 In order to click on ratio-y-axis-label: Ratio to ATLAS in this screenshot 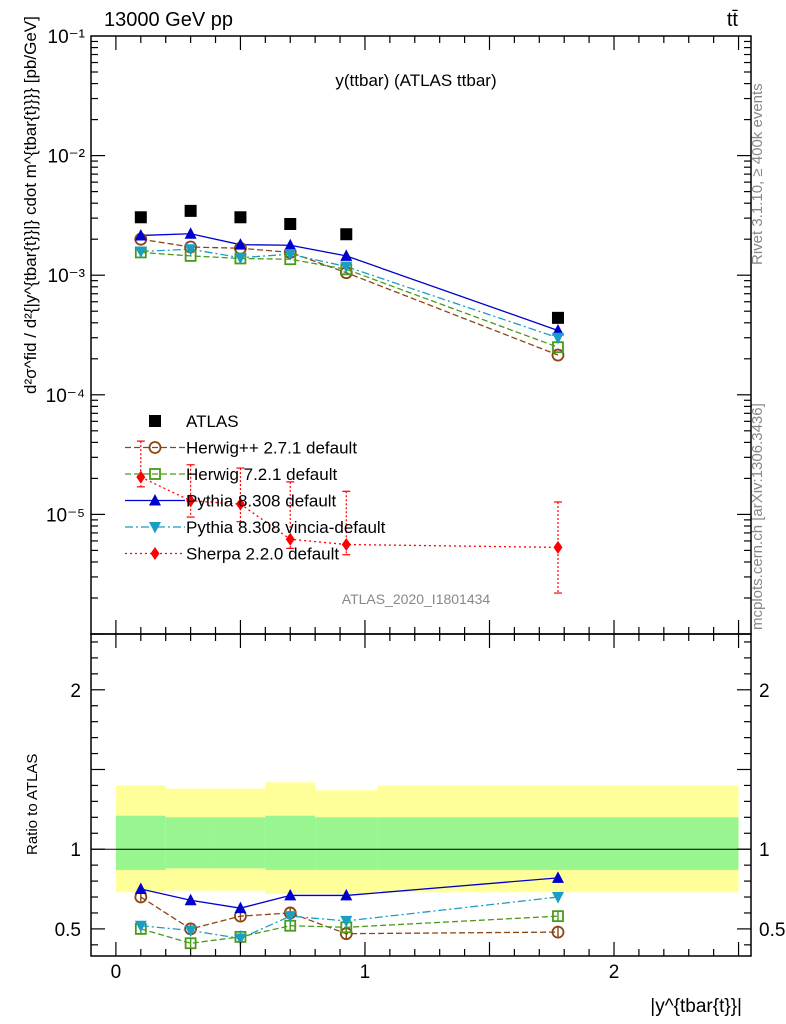, I will do `click(32, 804)`.